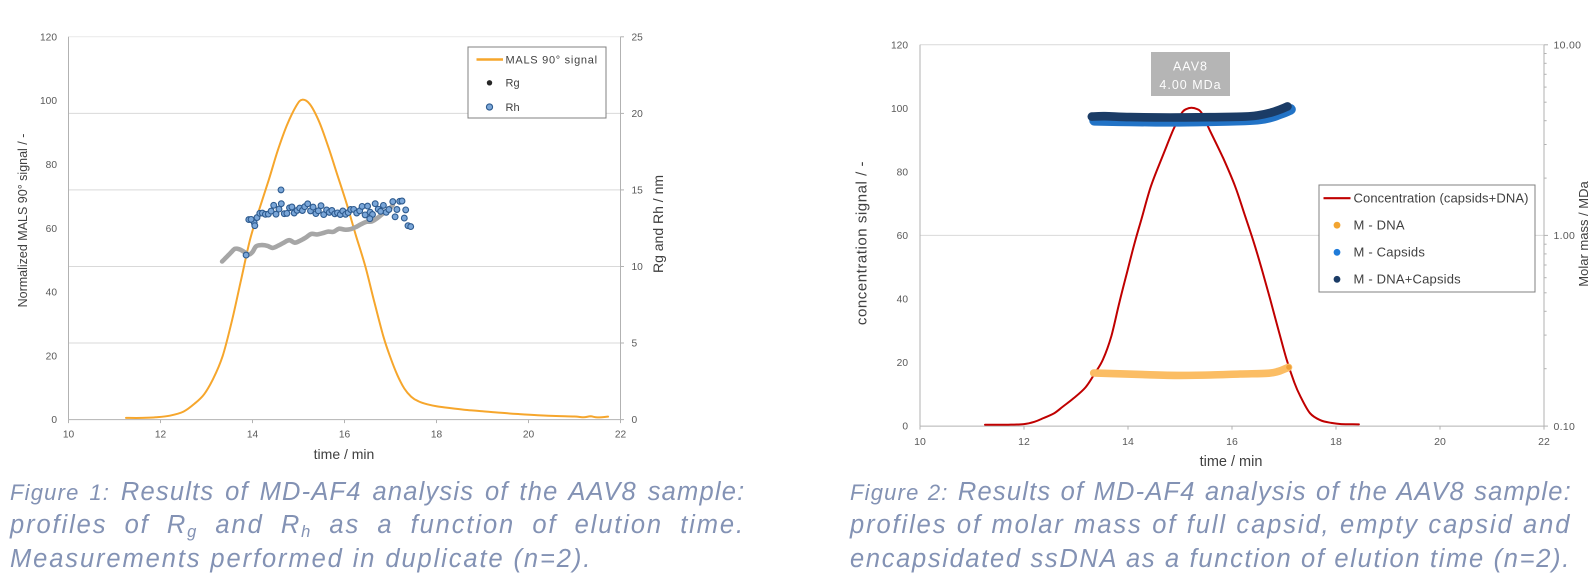 The width and height of the screenshot is (1596, 577). I want to click on svg-text: Rg and Rh / nm, so click(658, 224).